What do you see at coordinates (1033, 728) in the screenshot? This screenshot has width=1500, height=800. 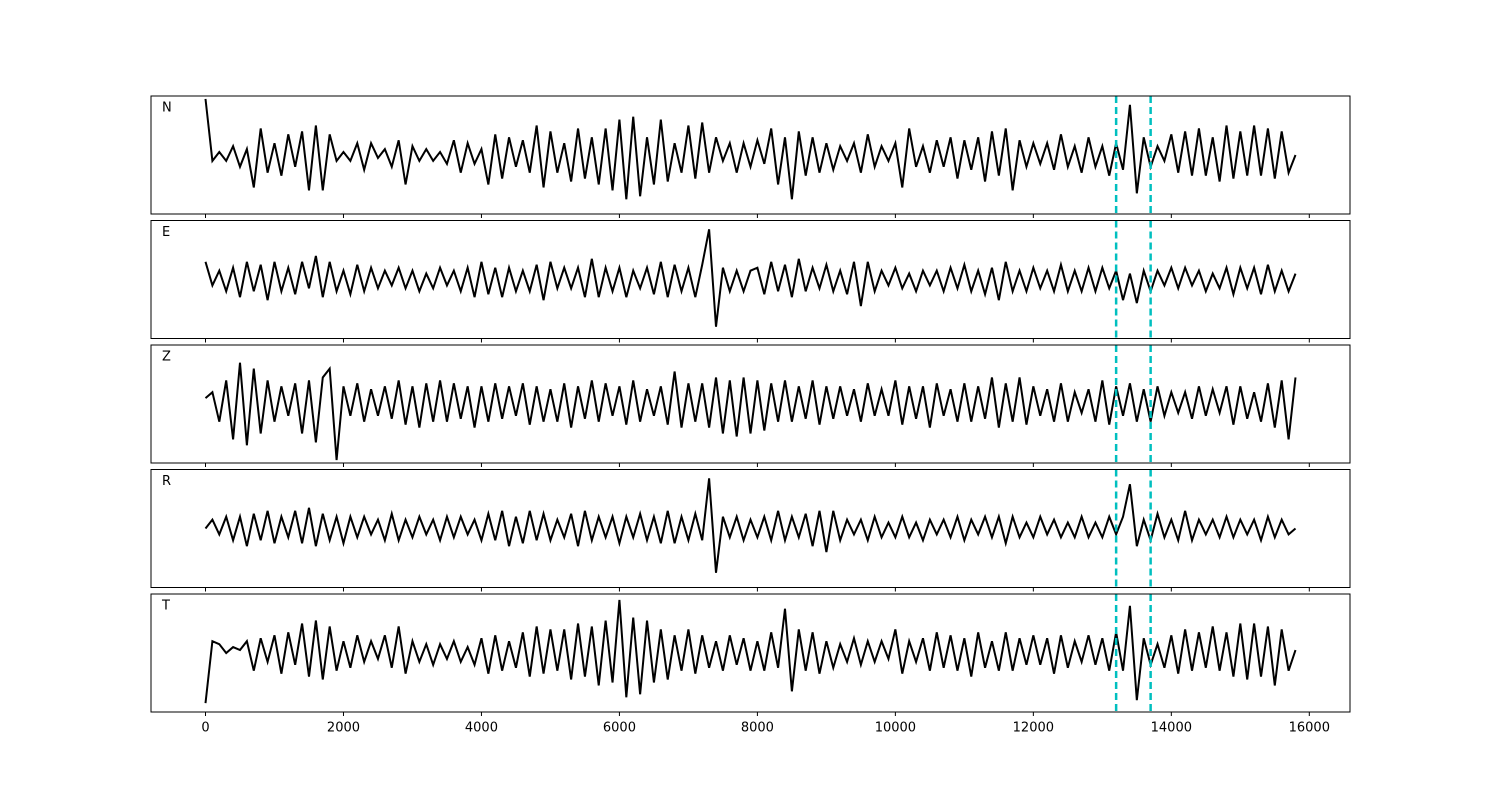 I see `x-tick-label: 12000` at bounding box center [1033, 728].